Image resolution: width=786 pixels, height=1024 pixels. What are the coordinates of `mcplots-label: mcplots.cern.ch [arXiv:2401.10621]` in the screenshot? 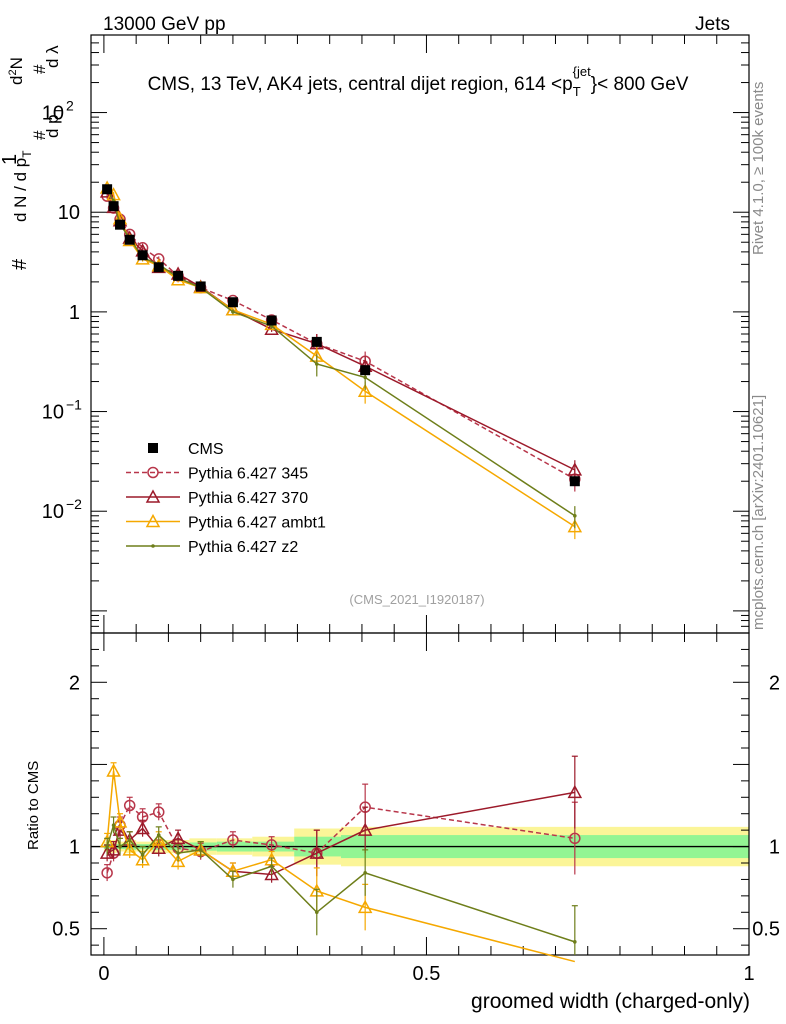 It's located at (758, 512).